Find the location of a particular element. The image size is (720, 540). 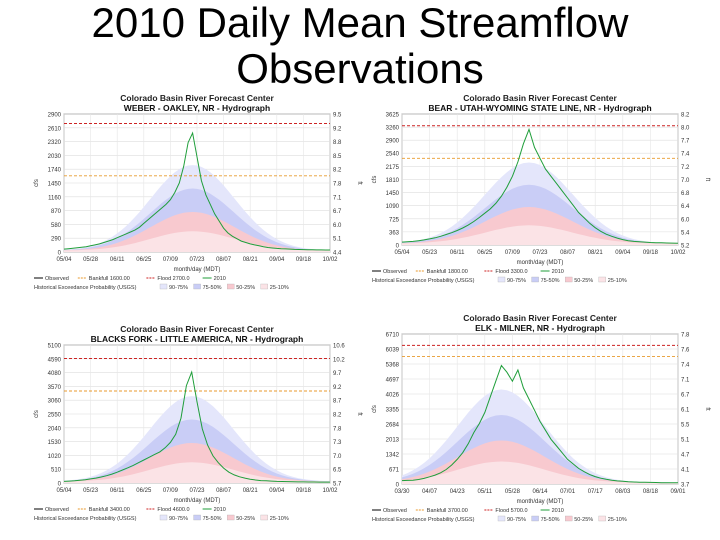

y-right-tick-label: 6.1 is located at coordinates (685, 411).